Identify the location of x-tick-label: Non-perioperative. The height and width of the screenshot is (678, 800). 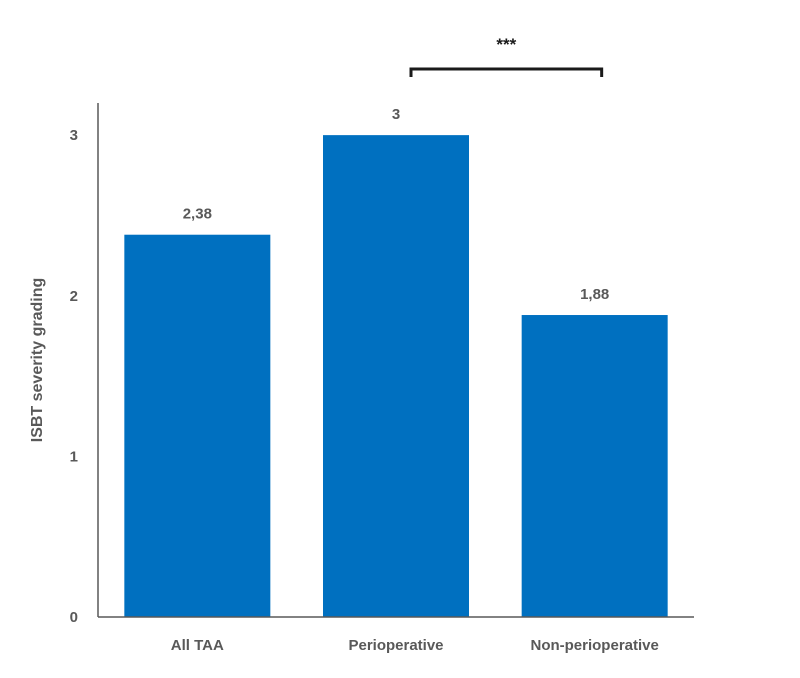
(594, 645).